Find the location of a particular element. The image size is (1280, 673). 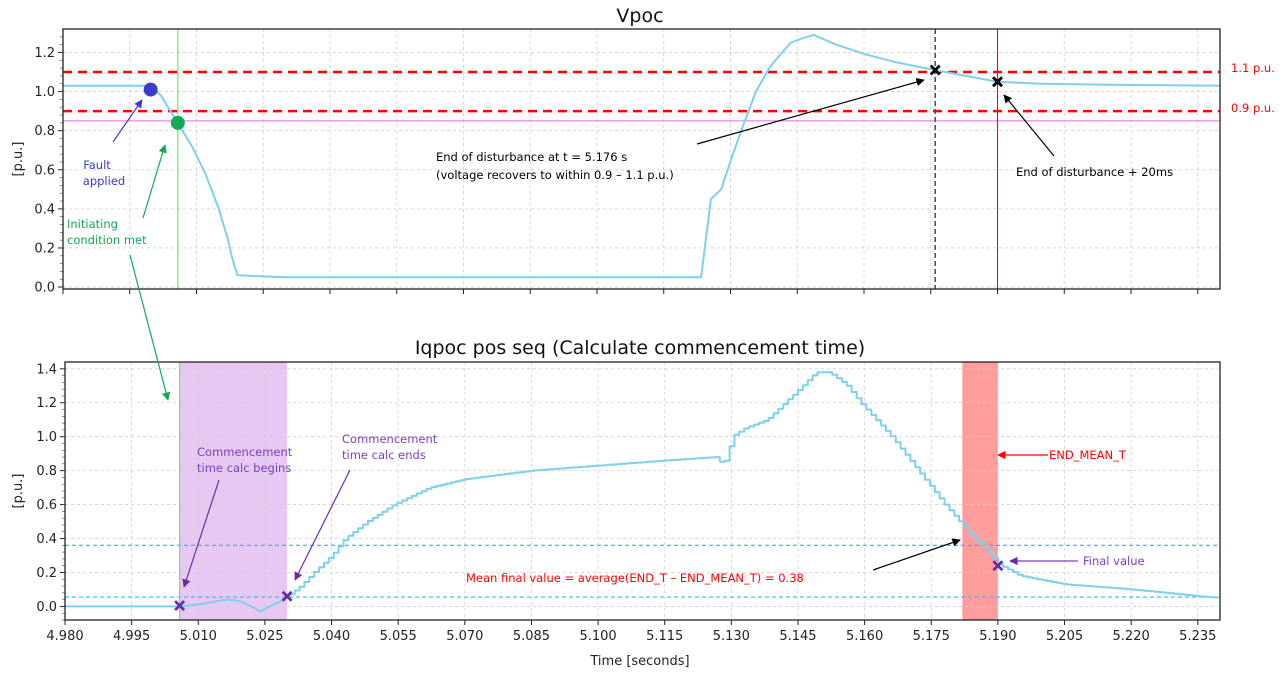

vpoc-y-tick-label: 1.2 is located at coordinates (44, 53).